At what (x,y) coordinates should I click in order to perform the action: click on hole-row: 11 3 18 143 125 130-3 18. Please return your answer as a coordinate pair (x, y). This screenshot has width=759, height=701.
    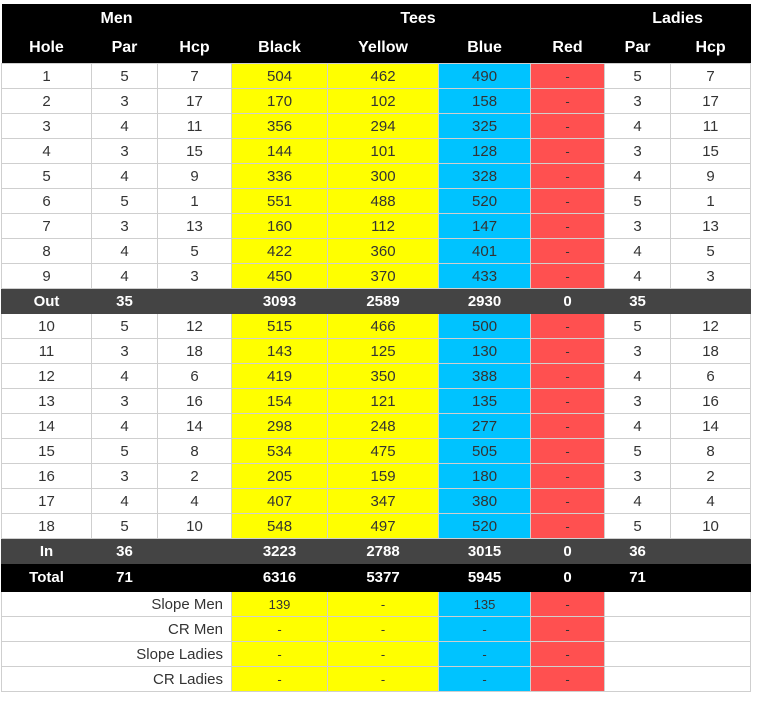
    Looking at the image, I should click on (376, 351).